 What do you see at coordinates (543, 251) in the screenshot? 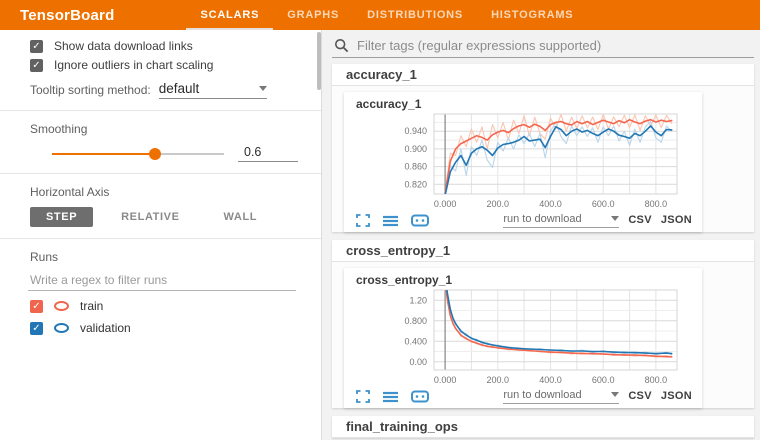
I see `group-header-cross-entropy: cross_entropy_1` at bounding box center [543, 251].